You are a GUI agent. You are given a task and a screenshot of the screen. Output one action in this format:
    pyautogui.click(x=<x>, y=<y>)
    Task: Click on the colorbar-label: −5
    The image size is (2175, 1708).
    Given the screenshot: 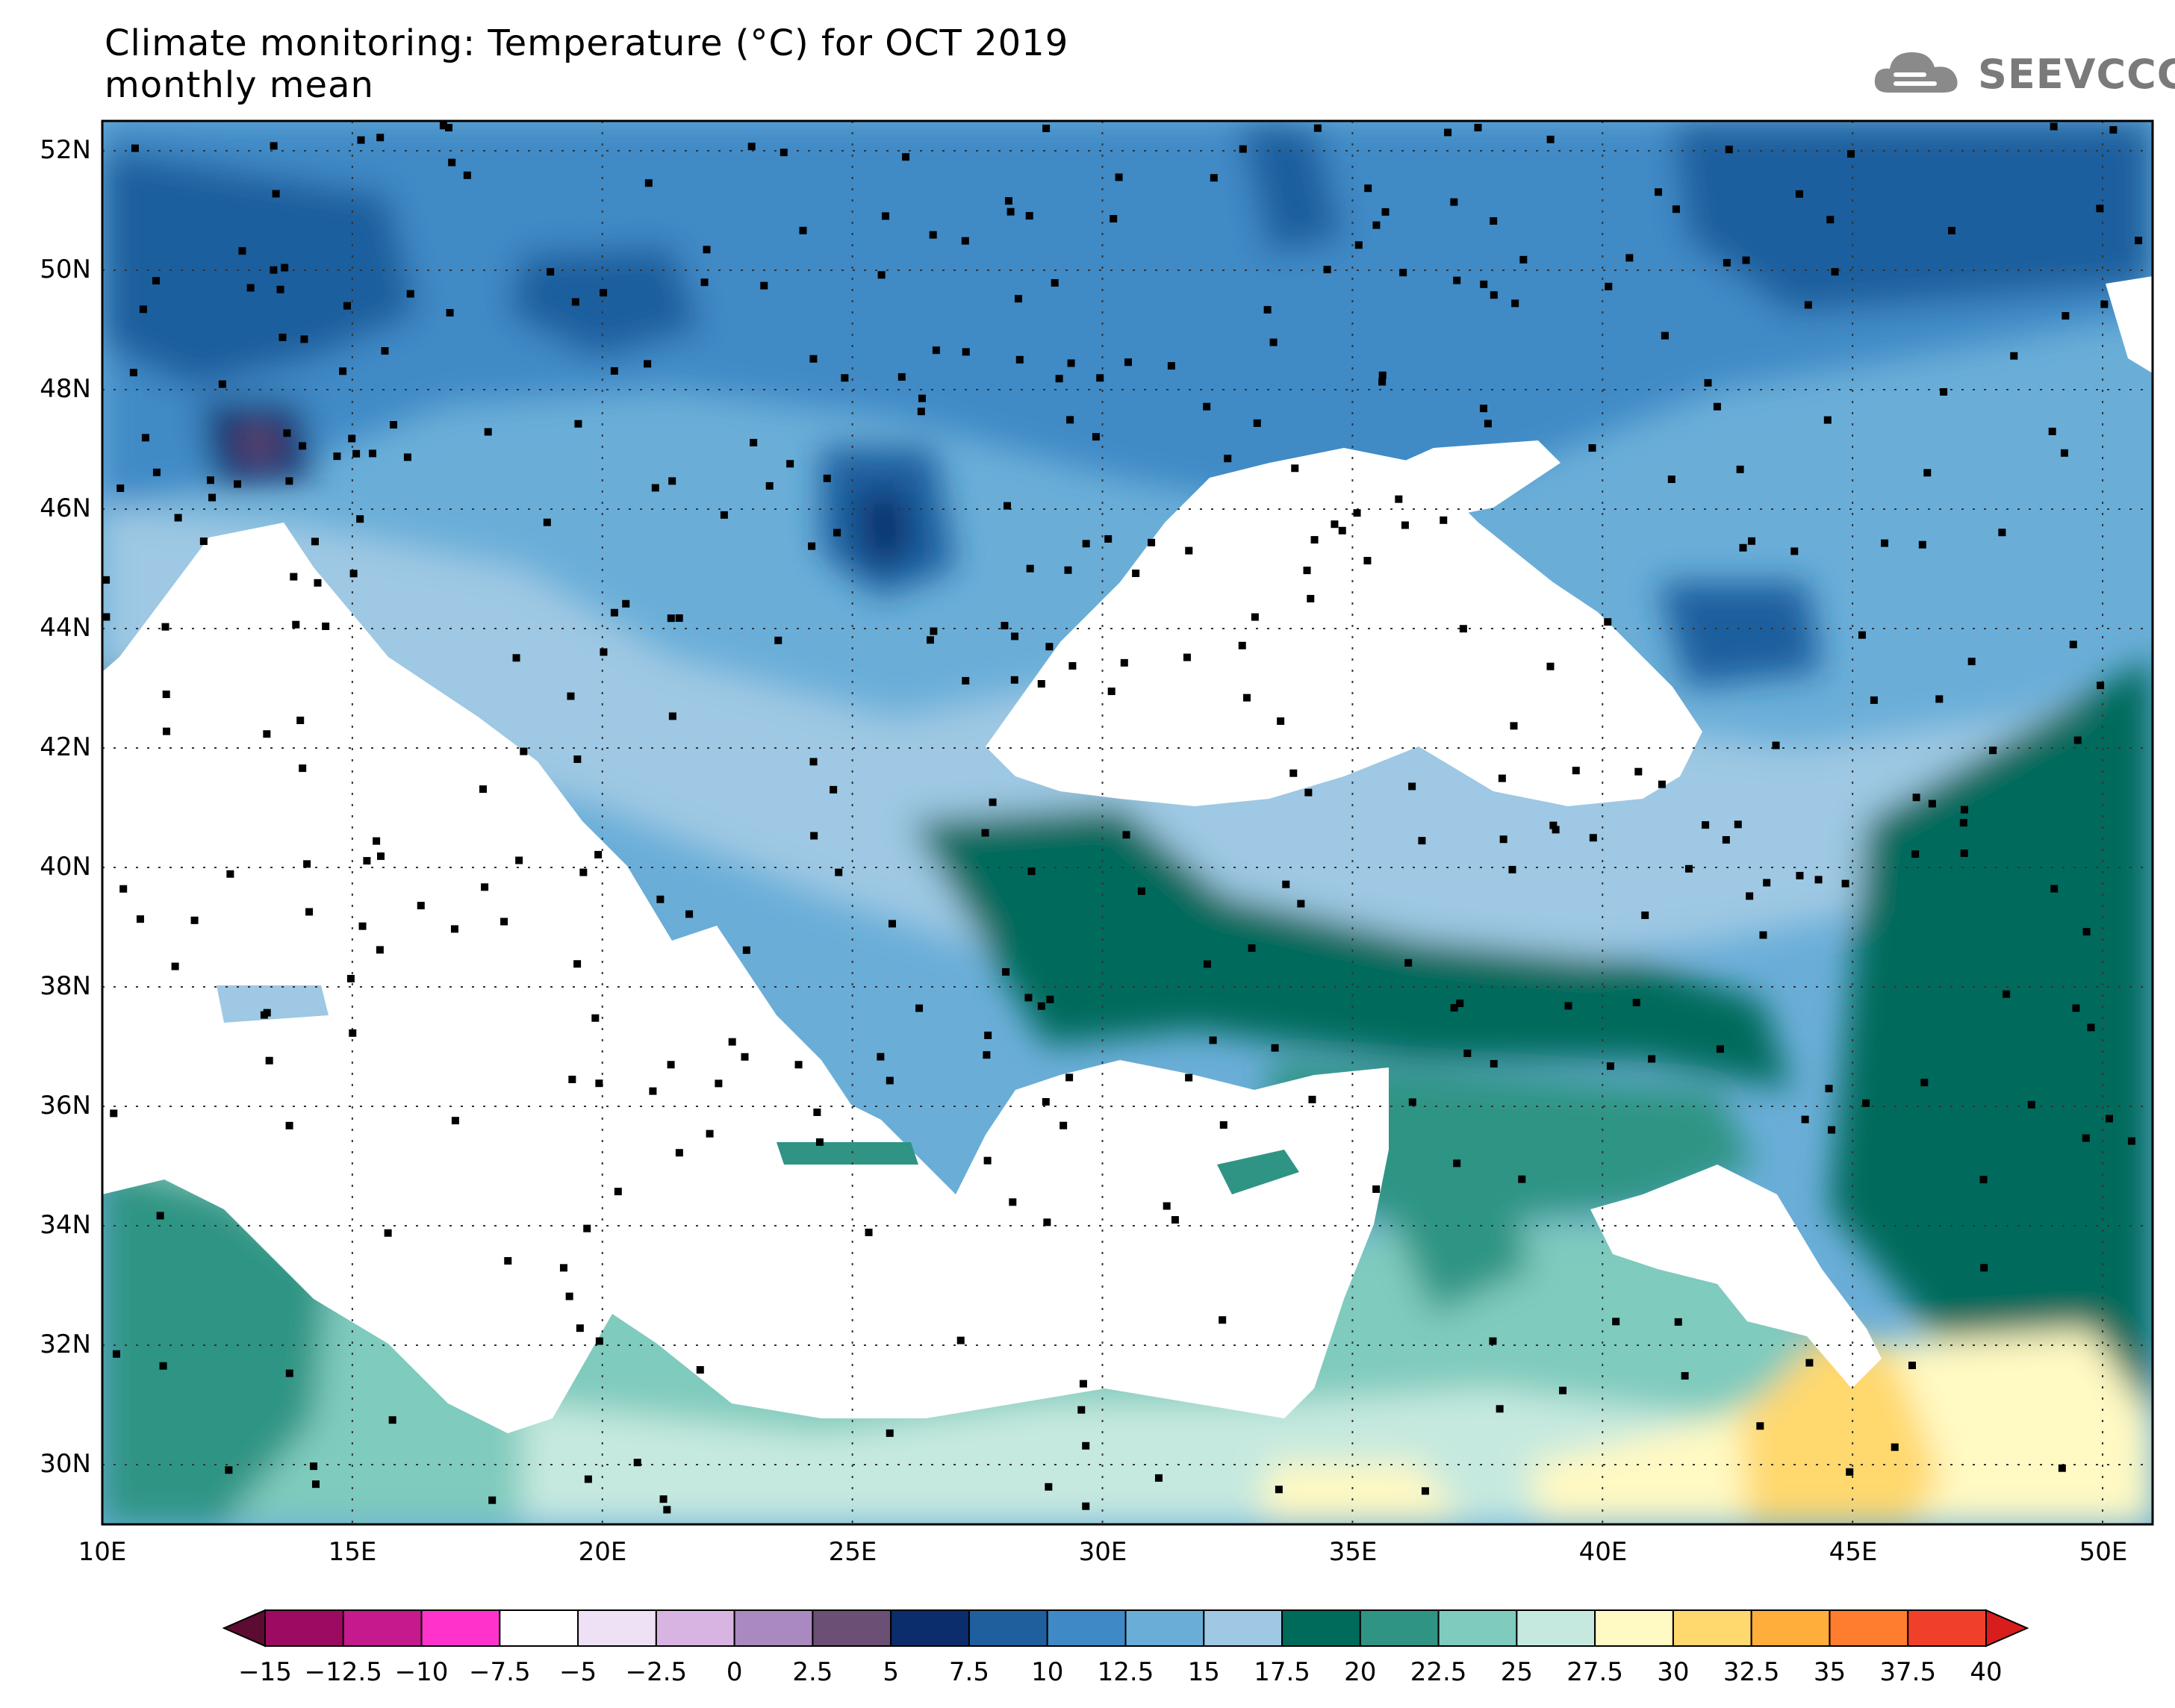 What is the action you would take?
    pyautogui.click(x=578, y=1672)
    